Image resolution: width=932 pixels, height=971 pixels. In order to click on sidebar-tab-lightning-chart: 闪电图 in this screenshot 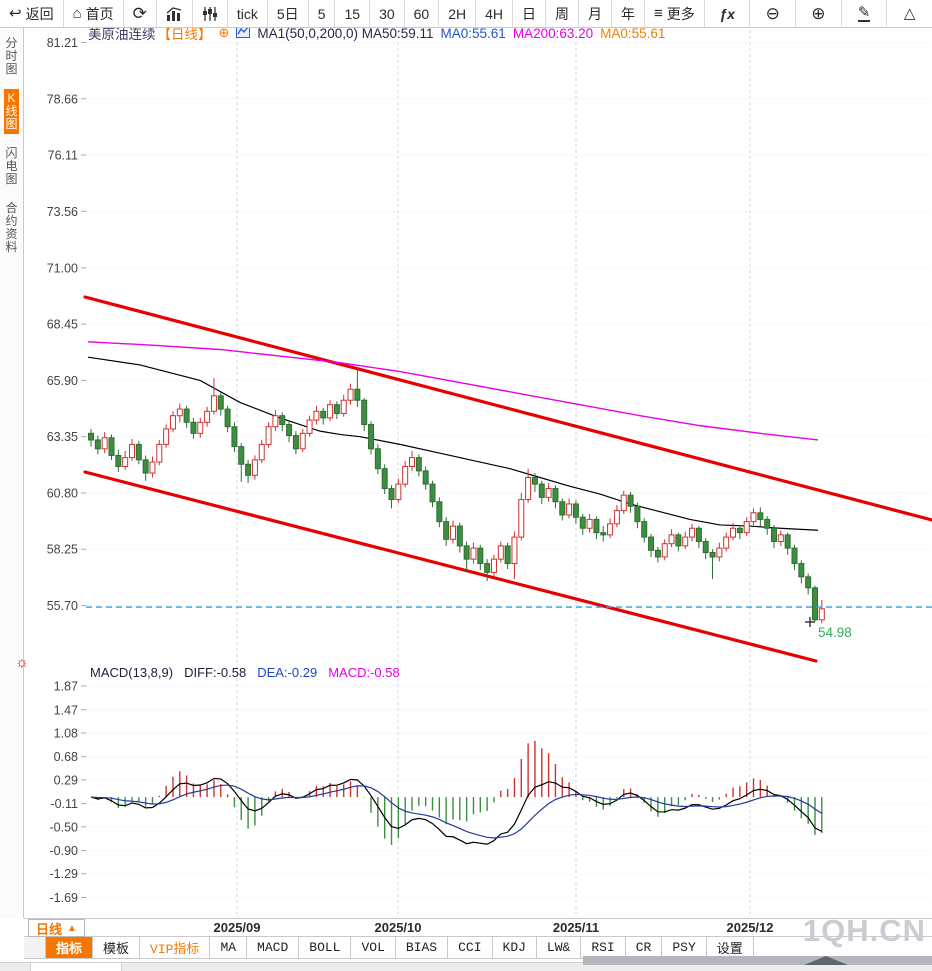, I will do `click(11, 166)`.